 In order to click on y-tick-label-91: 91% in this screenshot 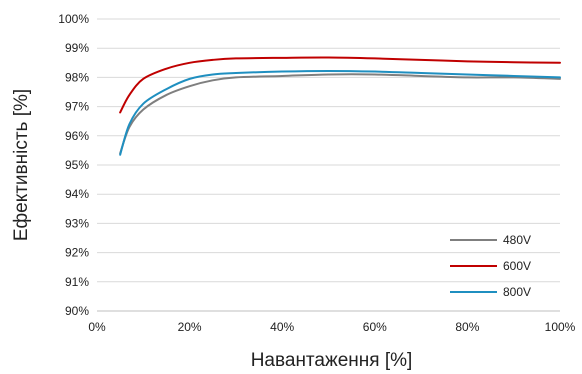, I will do `click(77, 282)`.